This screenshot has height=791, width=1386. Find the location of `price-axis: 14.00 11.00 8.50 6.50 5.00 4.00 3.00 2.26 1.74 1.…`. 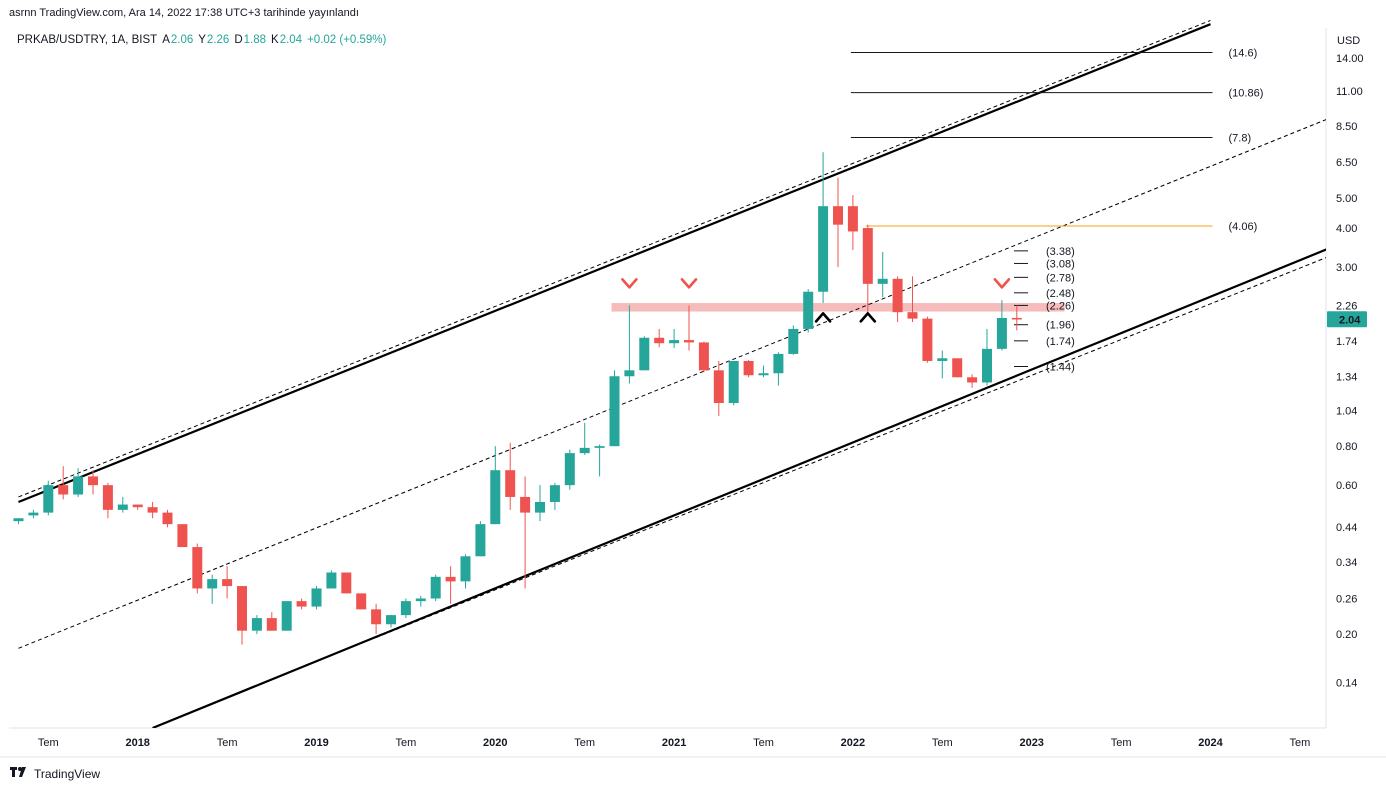

price-axis: 14.00 11.00 8.50 6.50 5.00 4.00 3.00 2.26 1.74 1.… is located at coordinates (1347, 371).